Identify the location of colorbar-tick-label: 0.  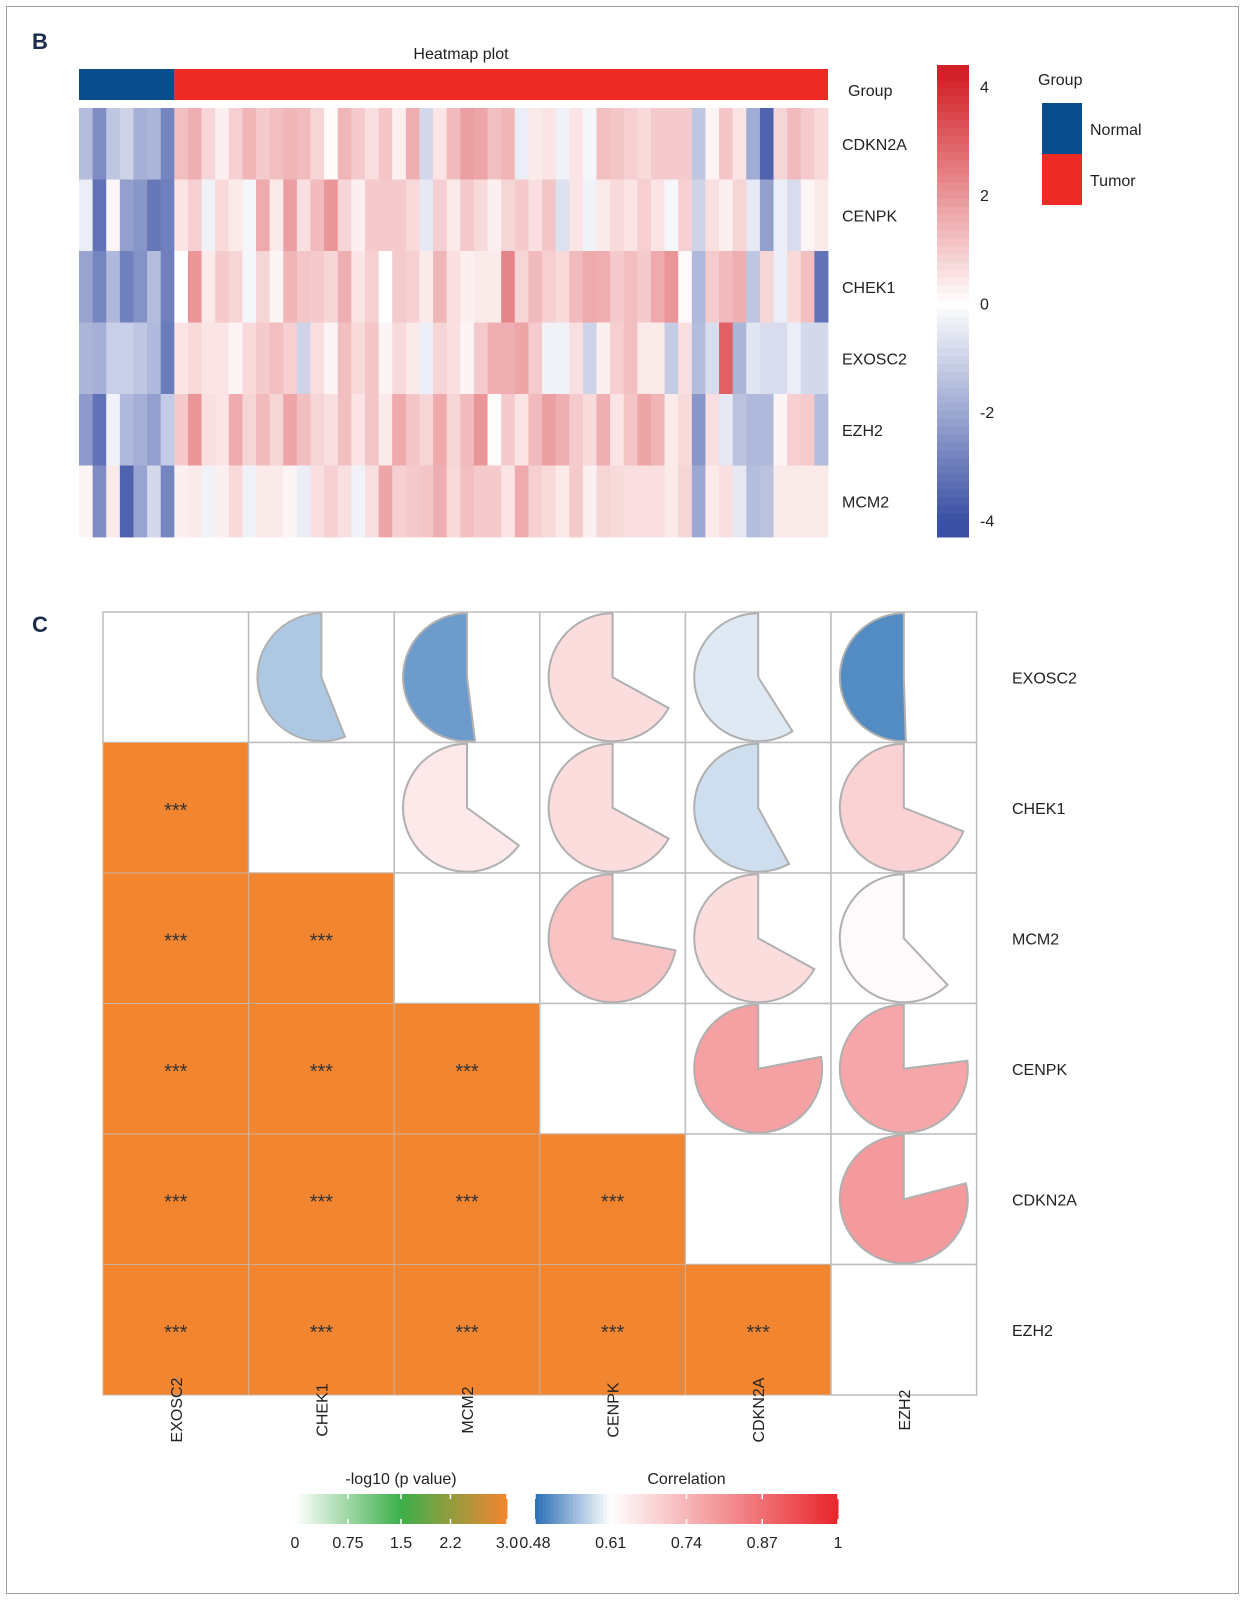
(984, 305).